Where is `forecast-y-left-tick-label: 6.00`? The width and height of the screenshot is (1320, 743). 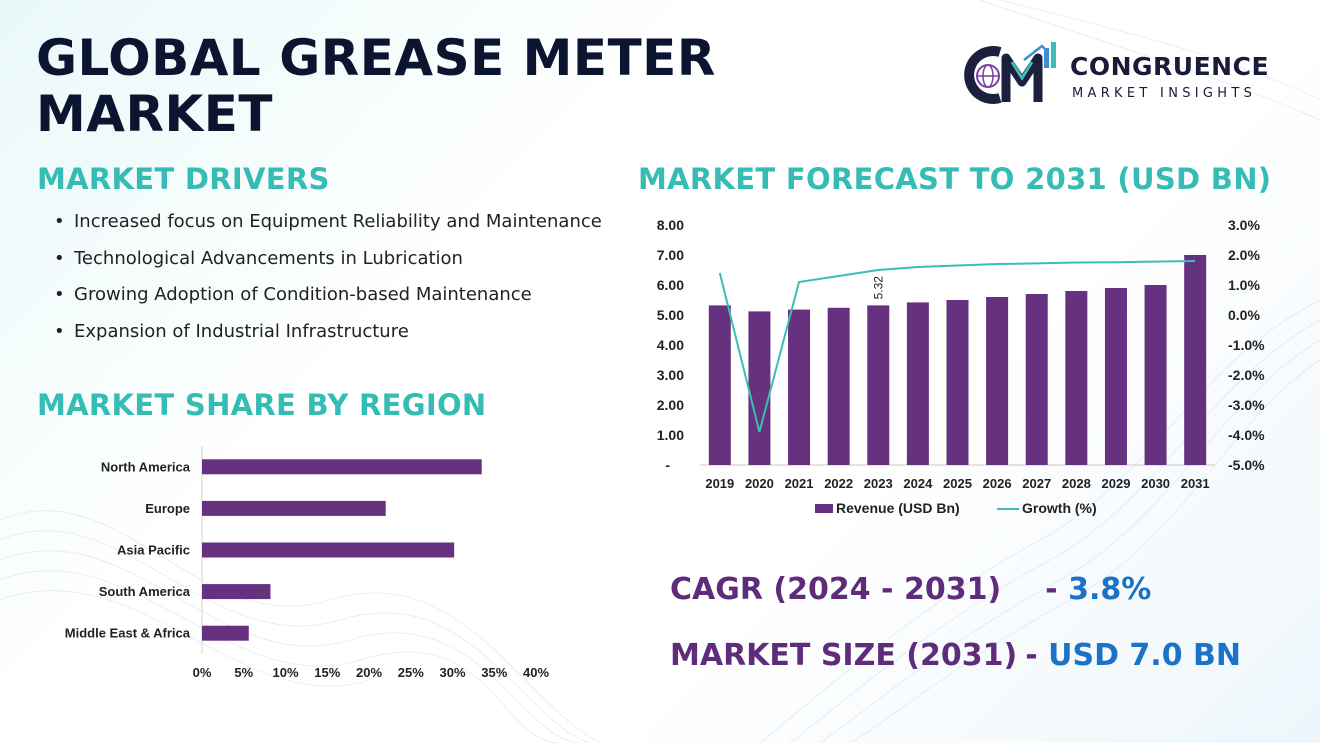 forecast-y-left-tick-label: 6.00 is located at coordinates (670, 285).